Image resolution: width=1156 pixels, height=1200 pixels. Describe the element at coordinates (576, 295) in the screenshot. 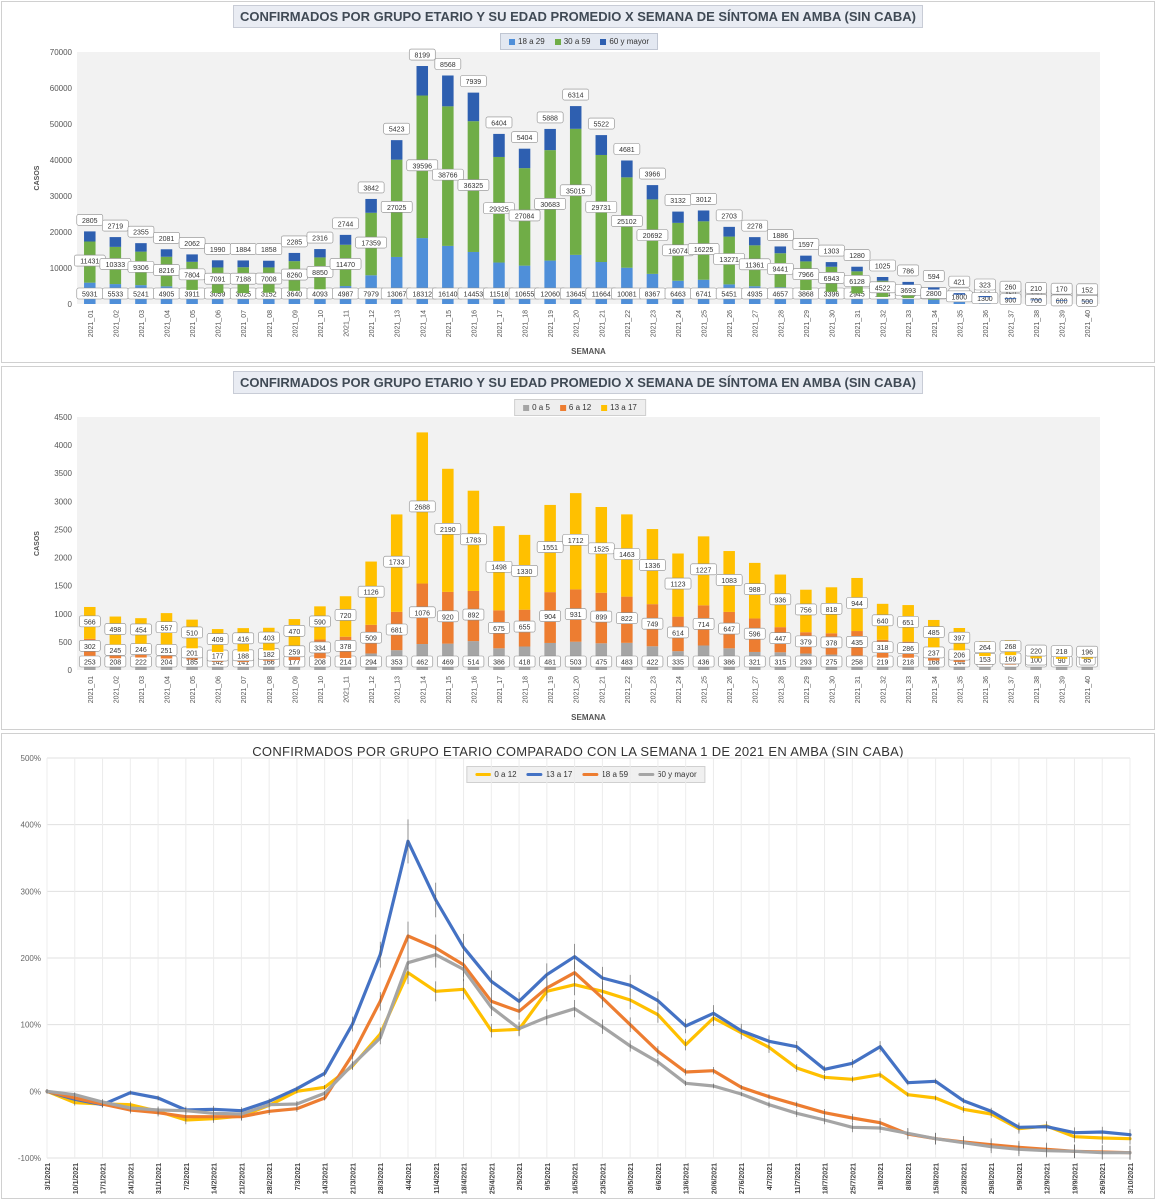

I see `data-label-text: 13645` at that location.